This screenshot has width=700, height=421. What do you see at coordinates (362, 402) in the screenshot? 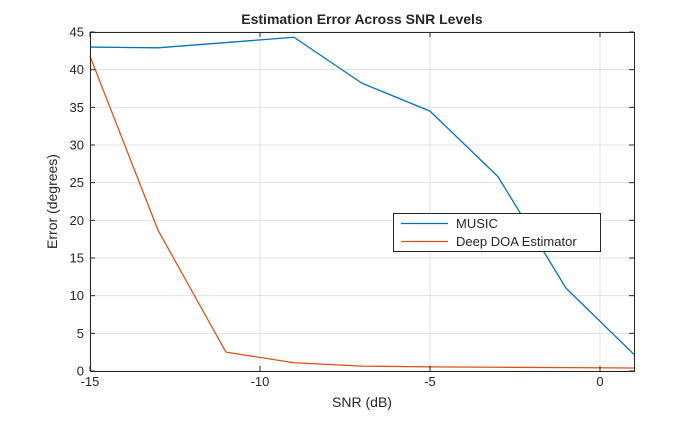
I see `x-axis-label: SNR (dB)` at bounding box center [362, 402].